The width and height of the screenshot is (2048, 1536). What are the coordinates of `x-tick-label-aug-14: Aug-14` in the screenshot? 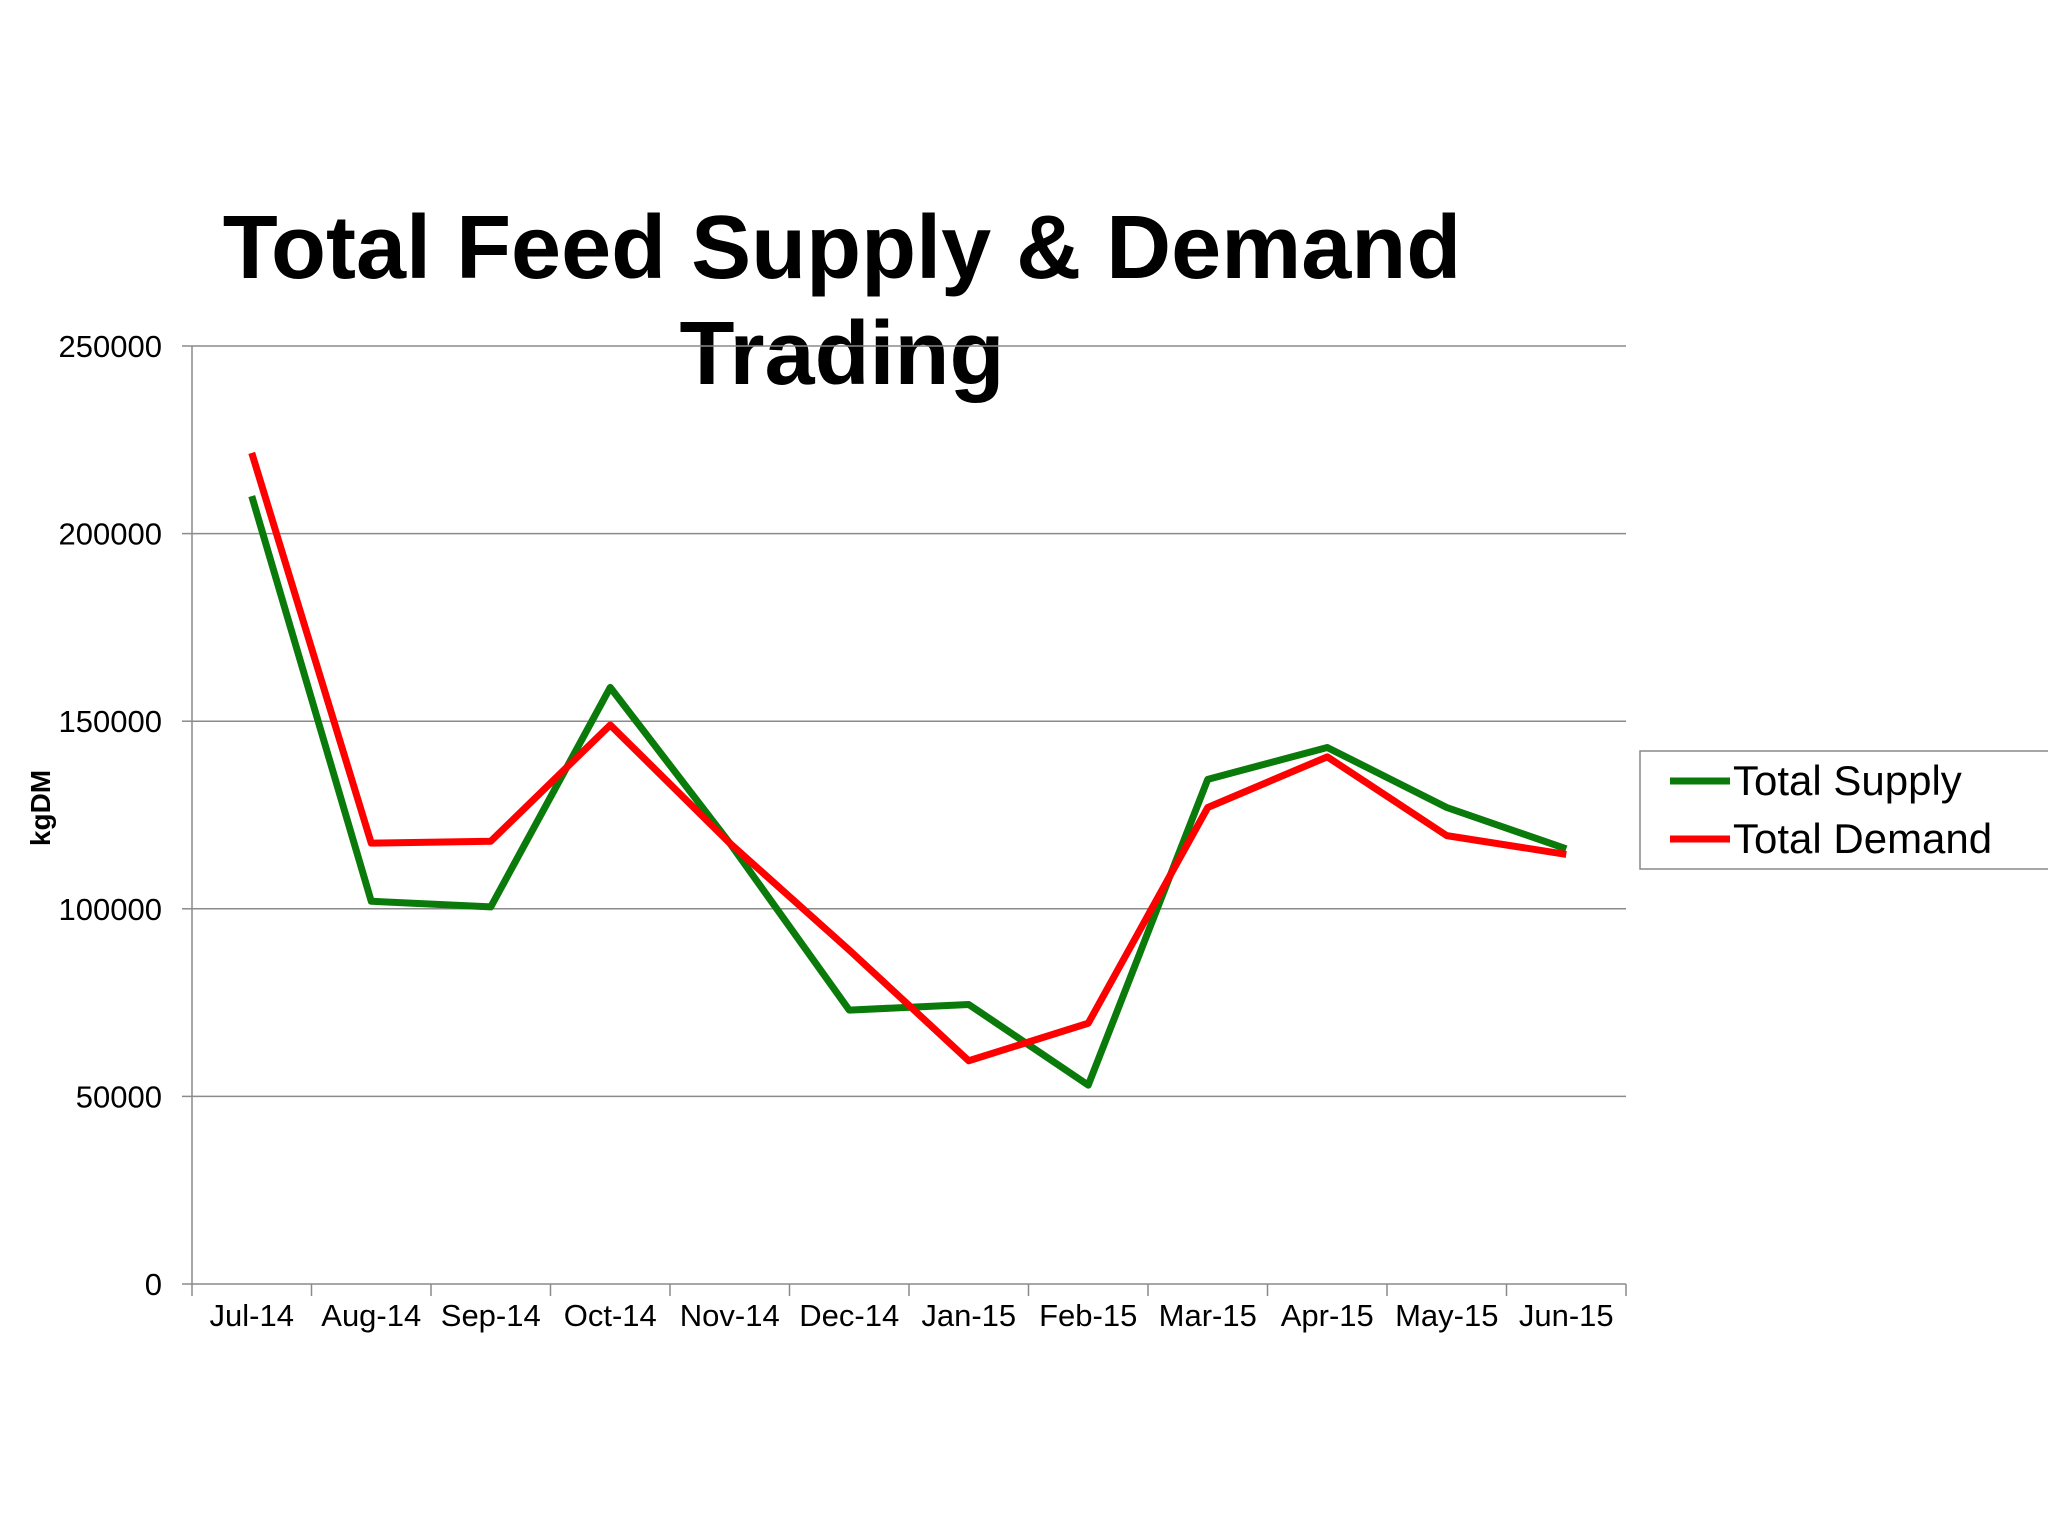 It's located at (371, 1315).